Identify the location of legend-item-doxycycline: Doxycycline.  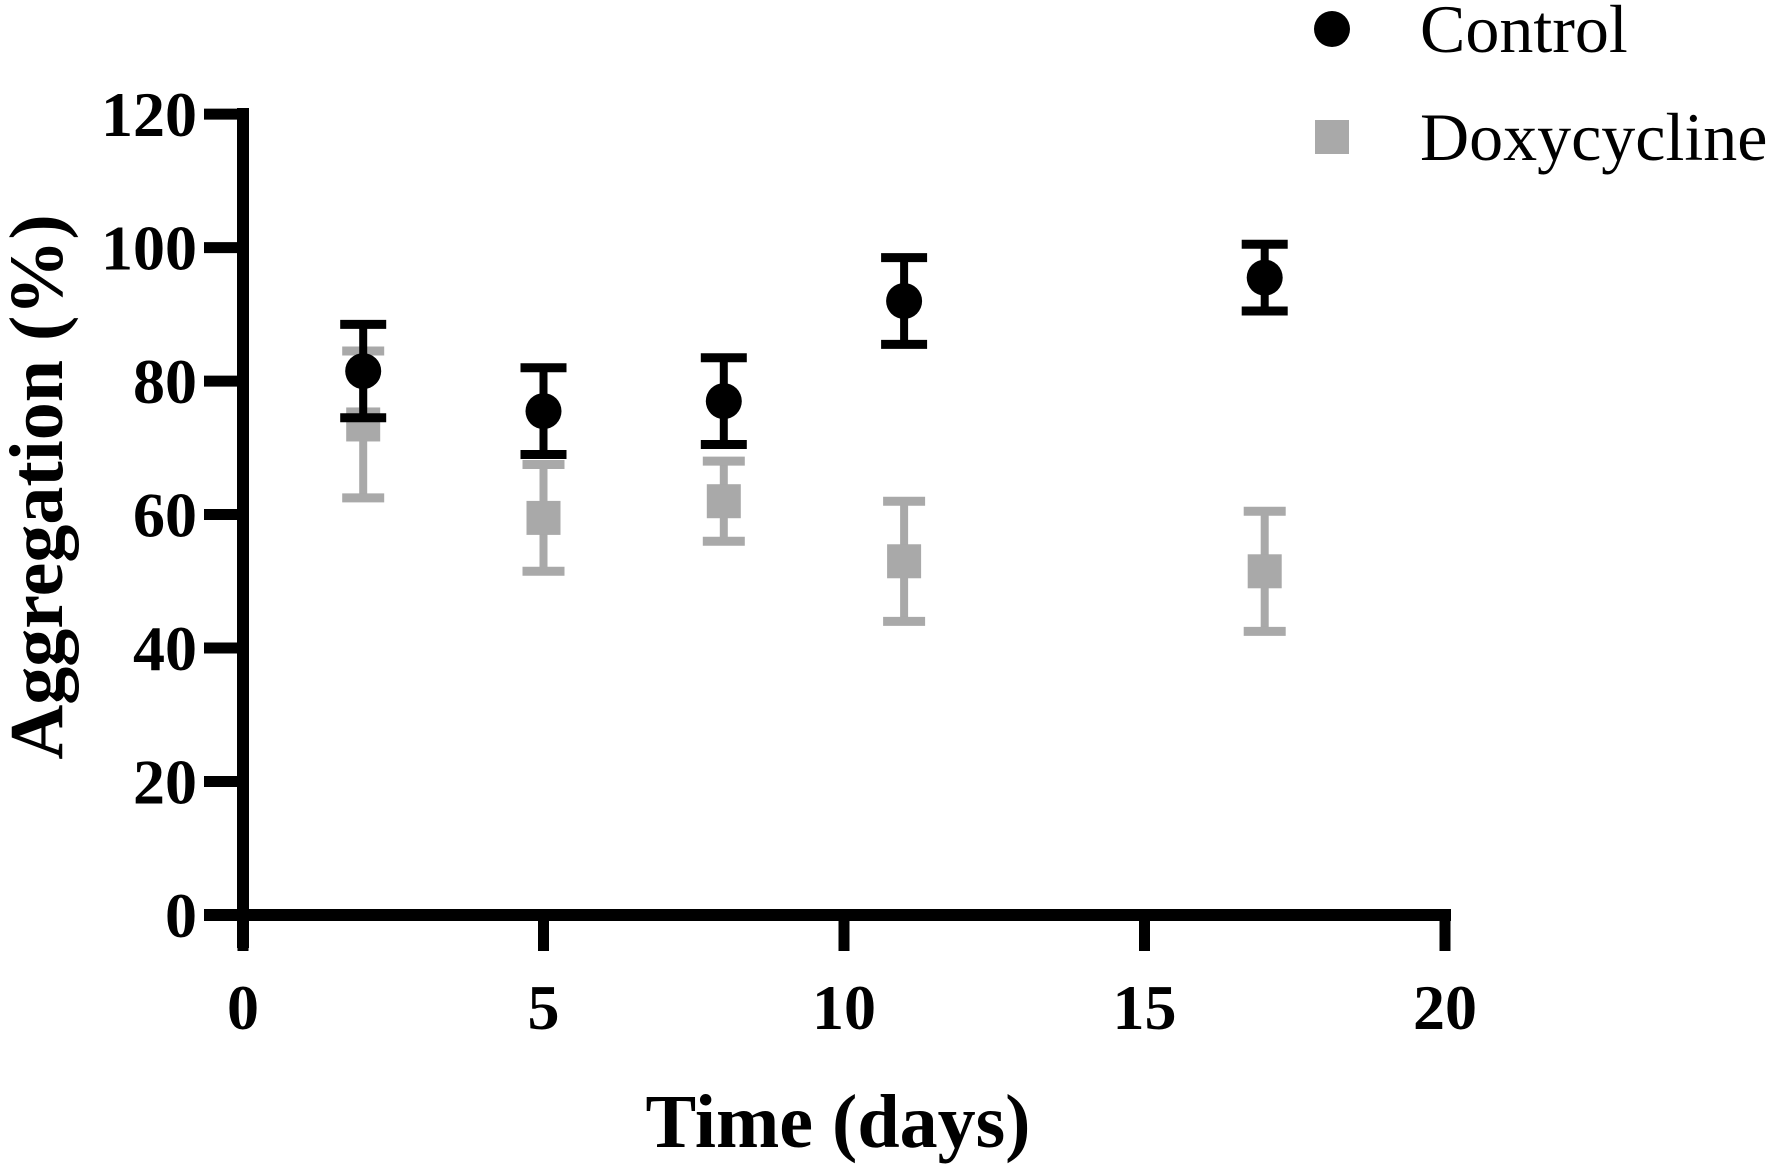
(1540, 137).